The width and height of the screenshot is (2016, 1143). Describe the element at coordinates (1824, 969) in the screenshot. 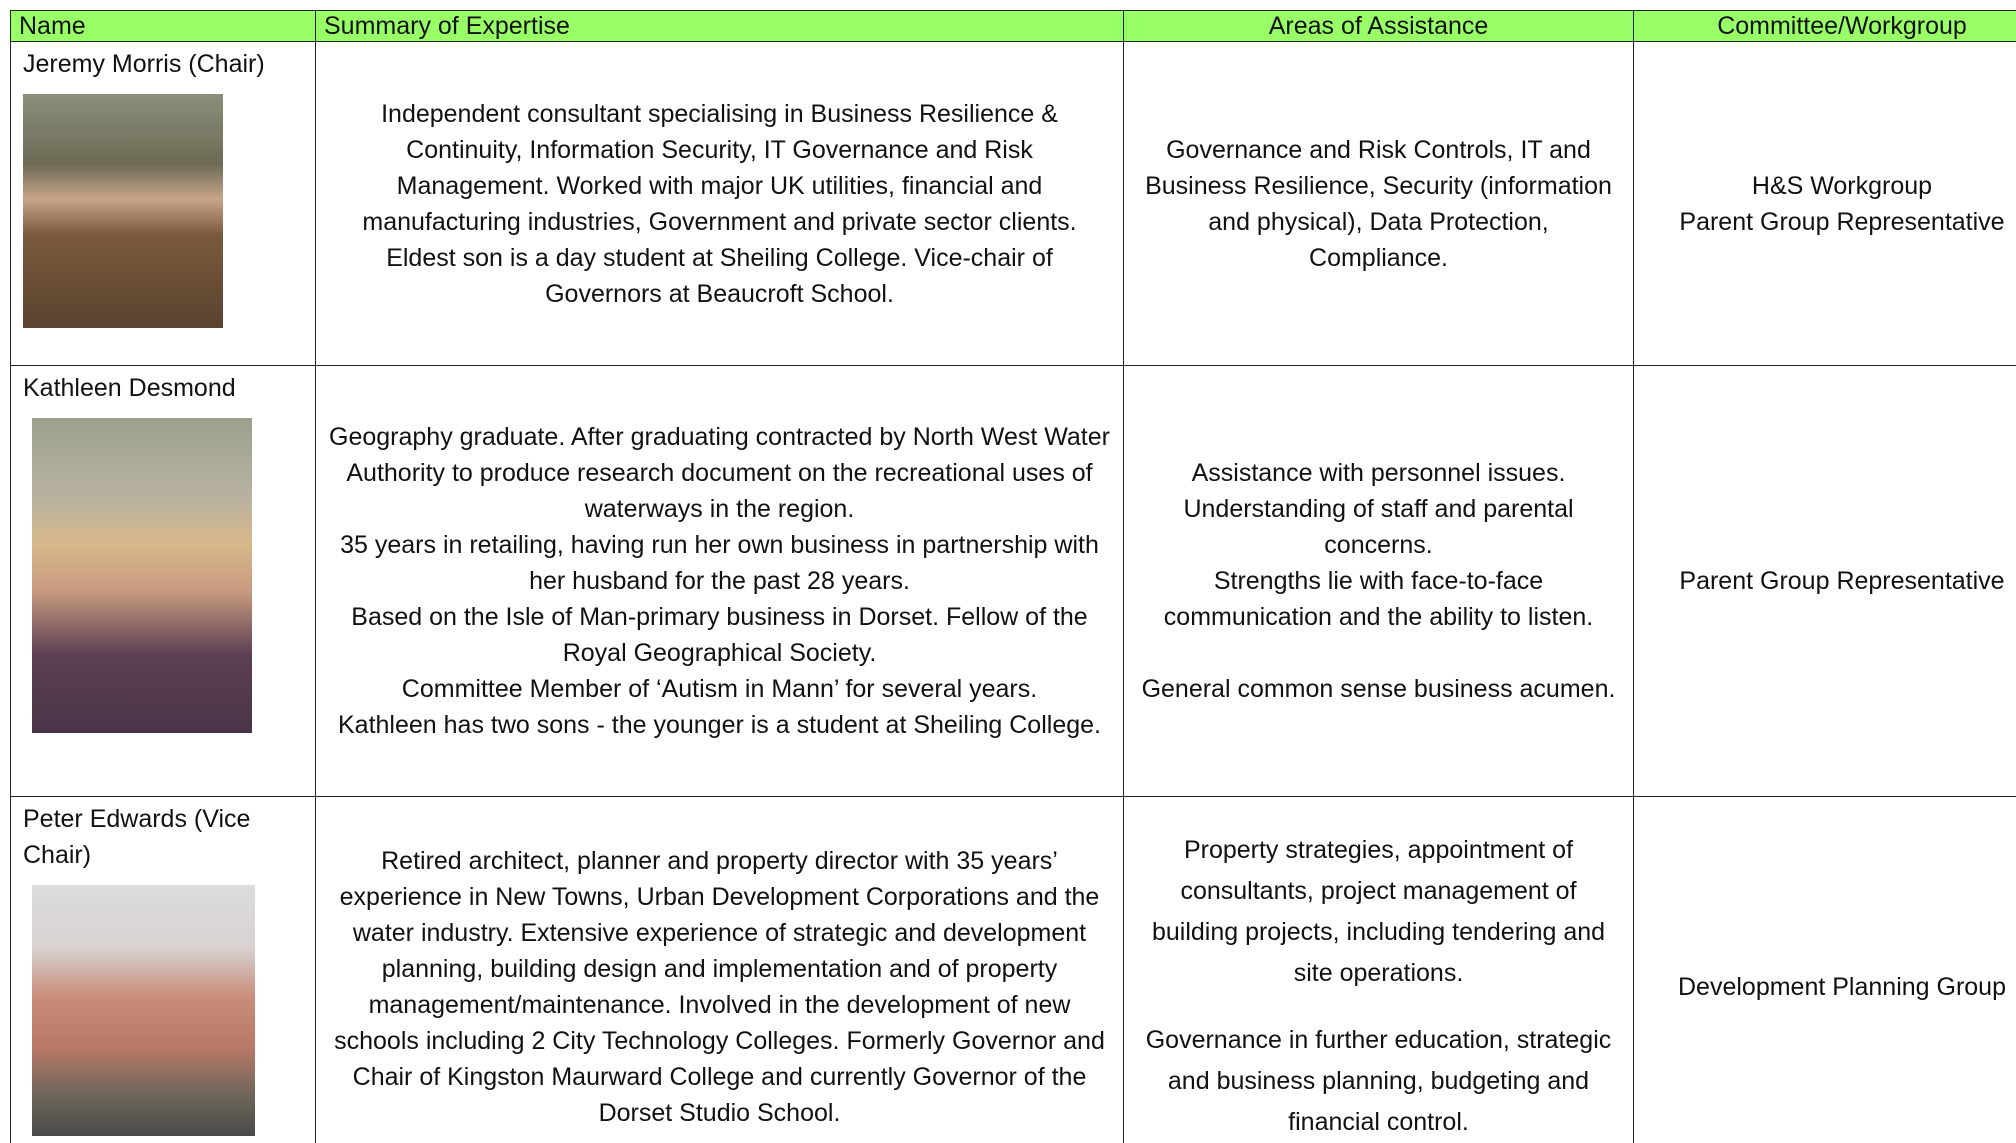

I see `committee-cell: Development Planning Group` at that location.